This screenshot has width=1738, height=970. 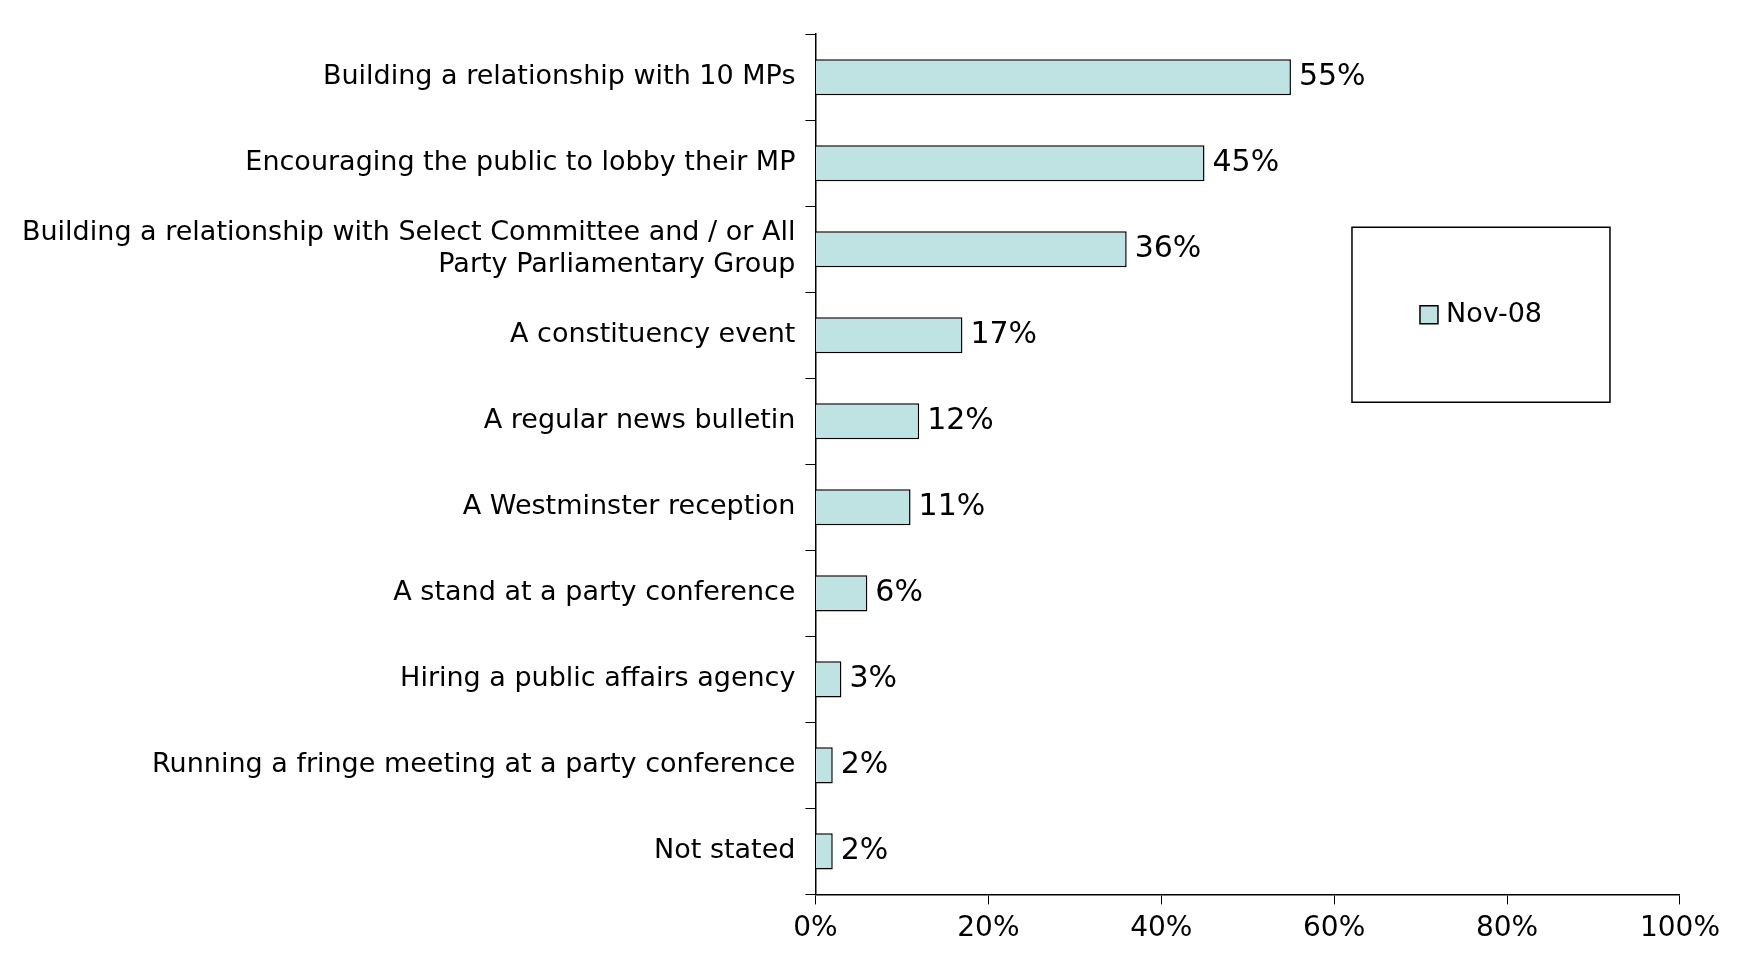 What do you see at coordinates (952, 505) in the screenshot?
I see `data-label: 11%` at bounding box center [952, 505].